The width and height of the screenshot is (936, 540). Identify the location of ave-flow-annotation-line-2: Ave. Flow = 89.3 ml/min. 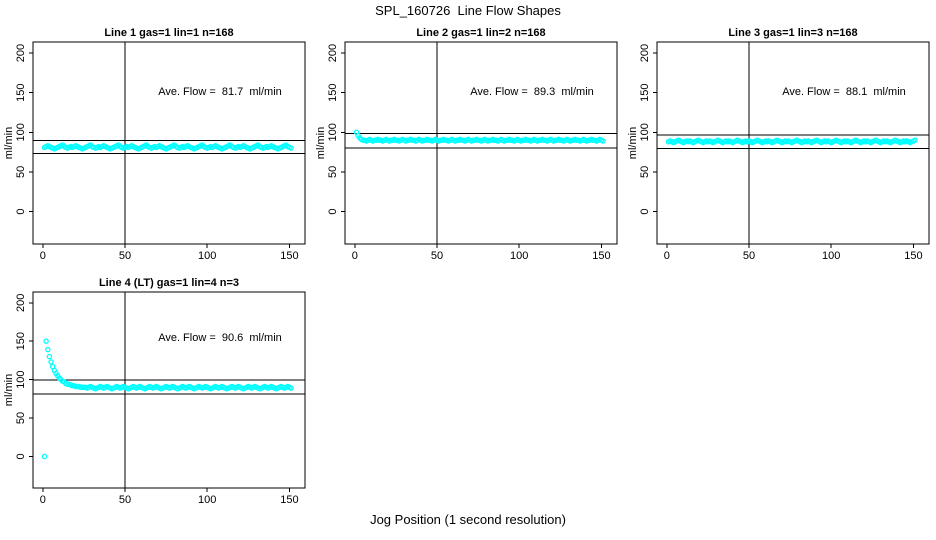
(532, 92).